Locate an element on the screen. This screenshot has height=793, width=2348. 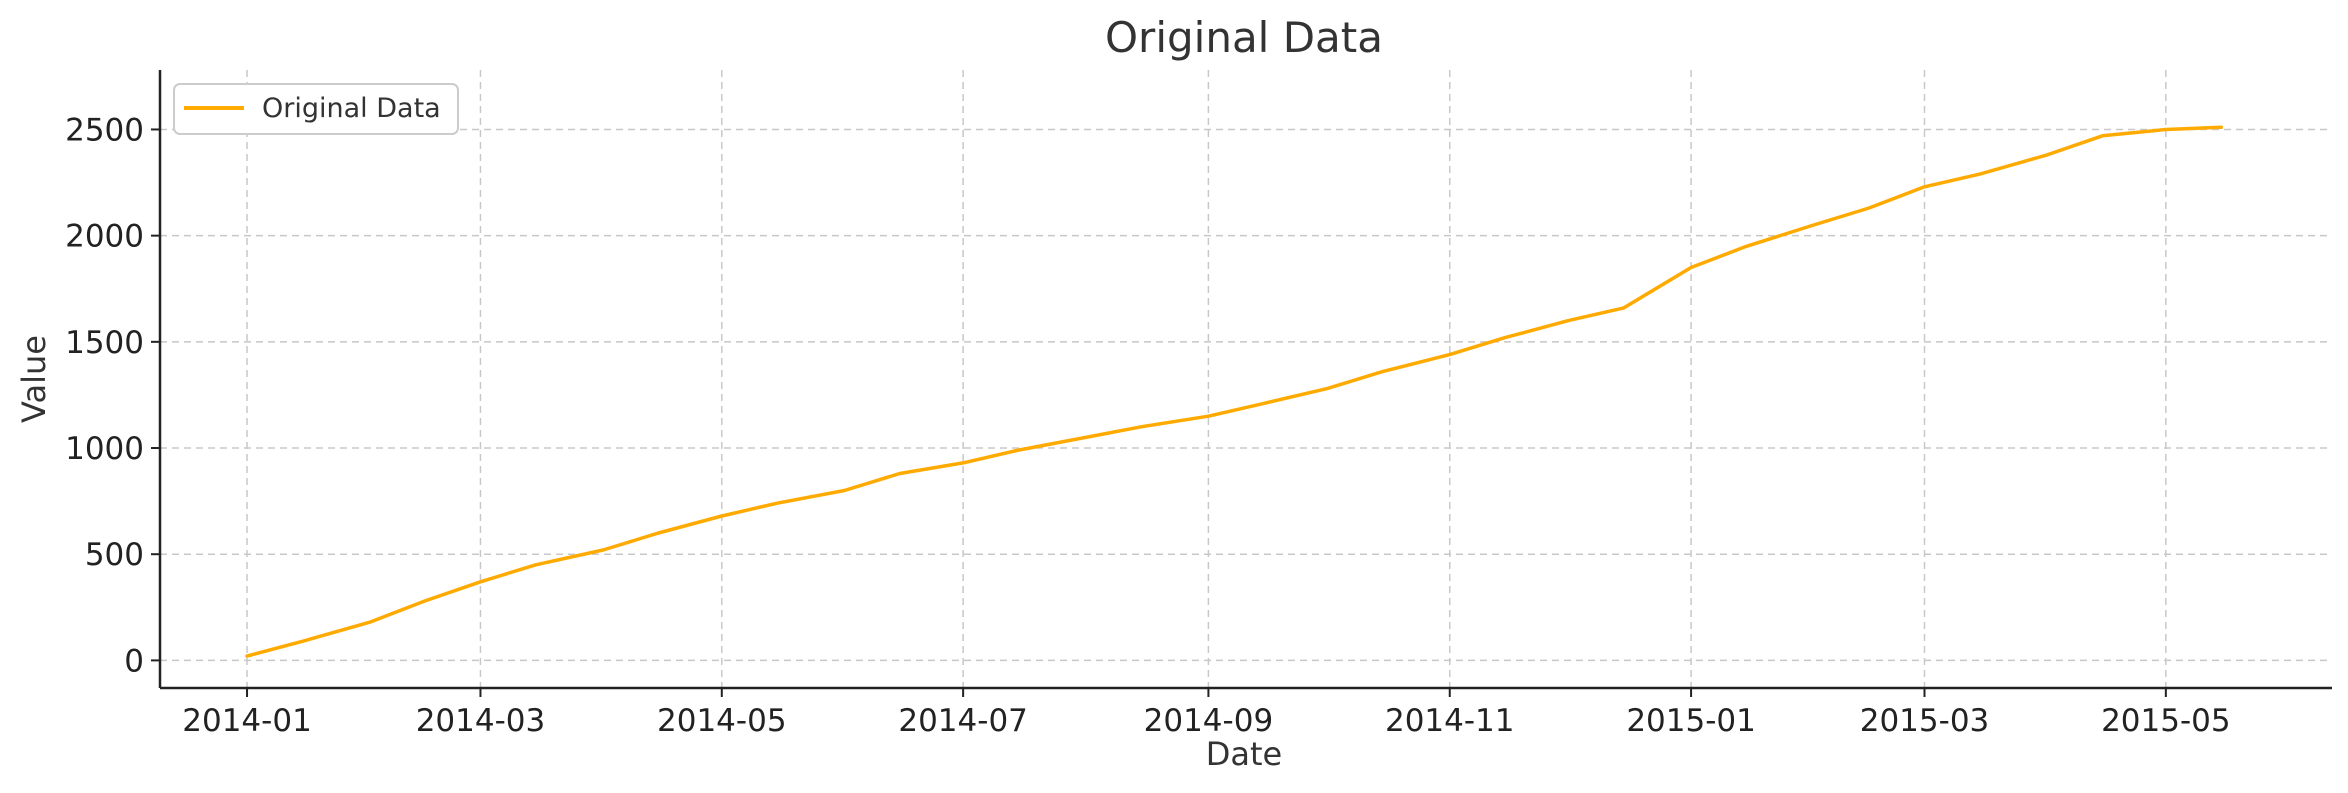
x-tick-label: 2015-03 is located at coordinates (1925, 721).